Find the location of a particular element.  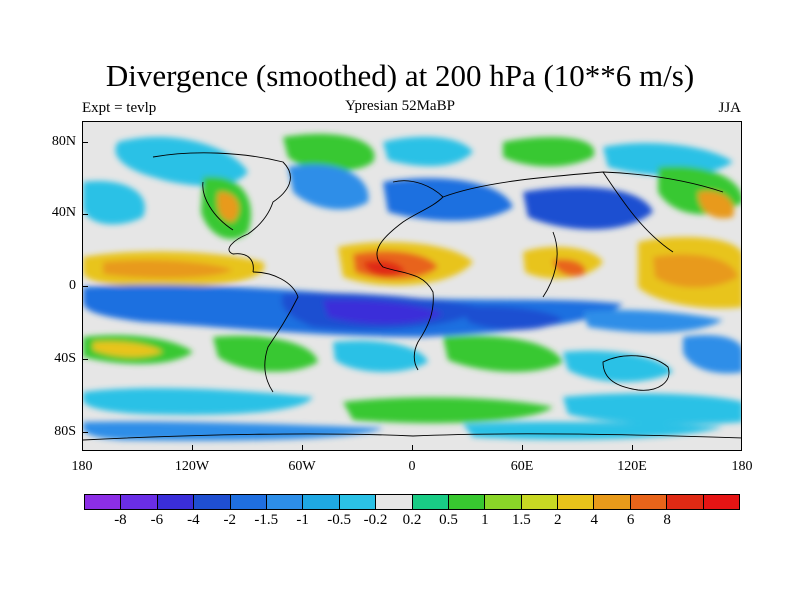

lat-label-40s: 40S is located at coordinates (65, 358).